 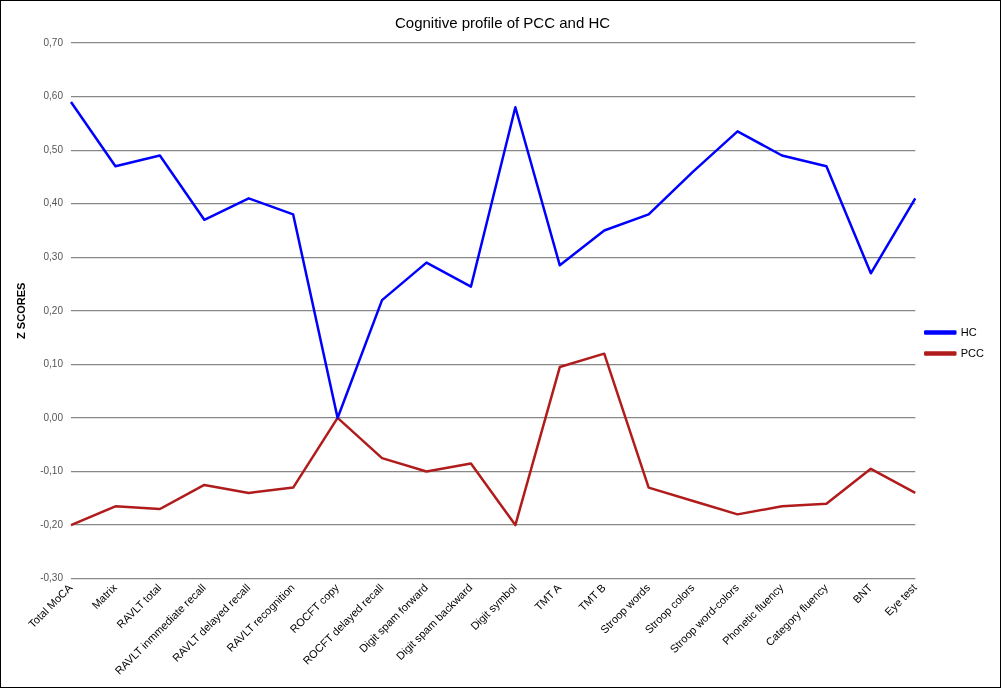 I want to click on y-tick-label: 0,70, so click(x=53, y=42).